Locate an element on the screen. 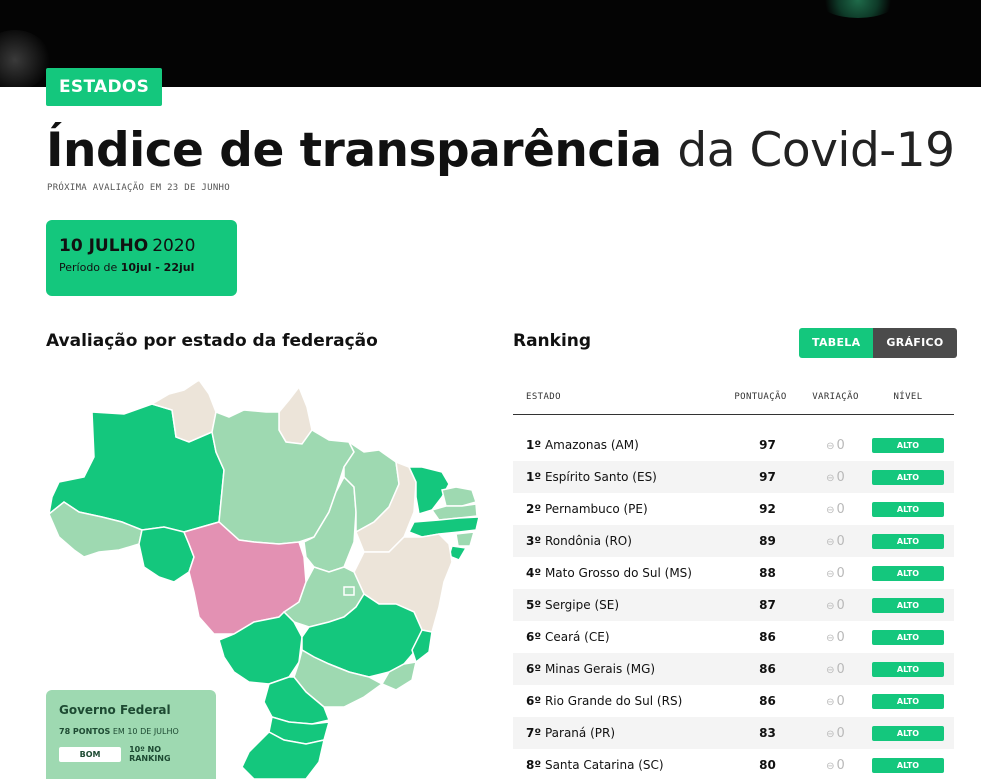 The image size is (981, 779). view-toggle: TABELA GRÁFICO is located at coordinates (878, 343).